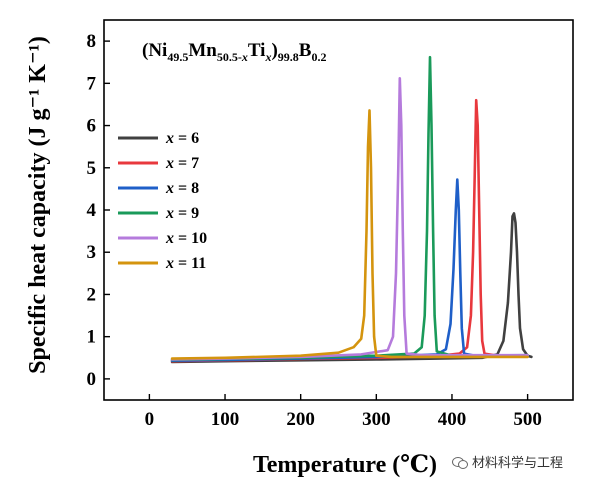  Describe the element at coordinates (92, 337) in the screenshot. I see `y-tick-label: 1` at that location.